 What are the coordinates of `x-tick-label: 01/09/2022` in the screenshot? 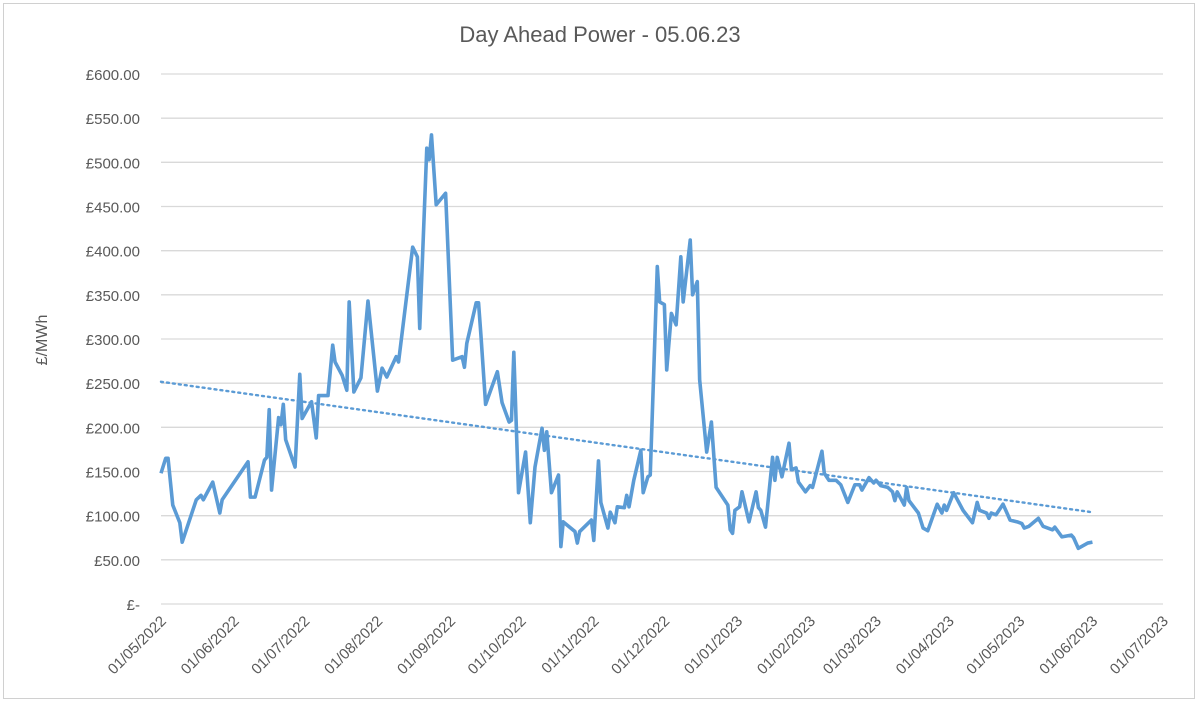 It's located at (426, 645).